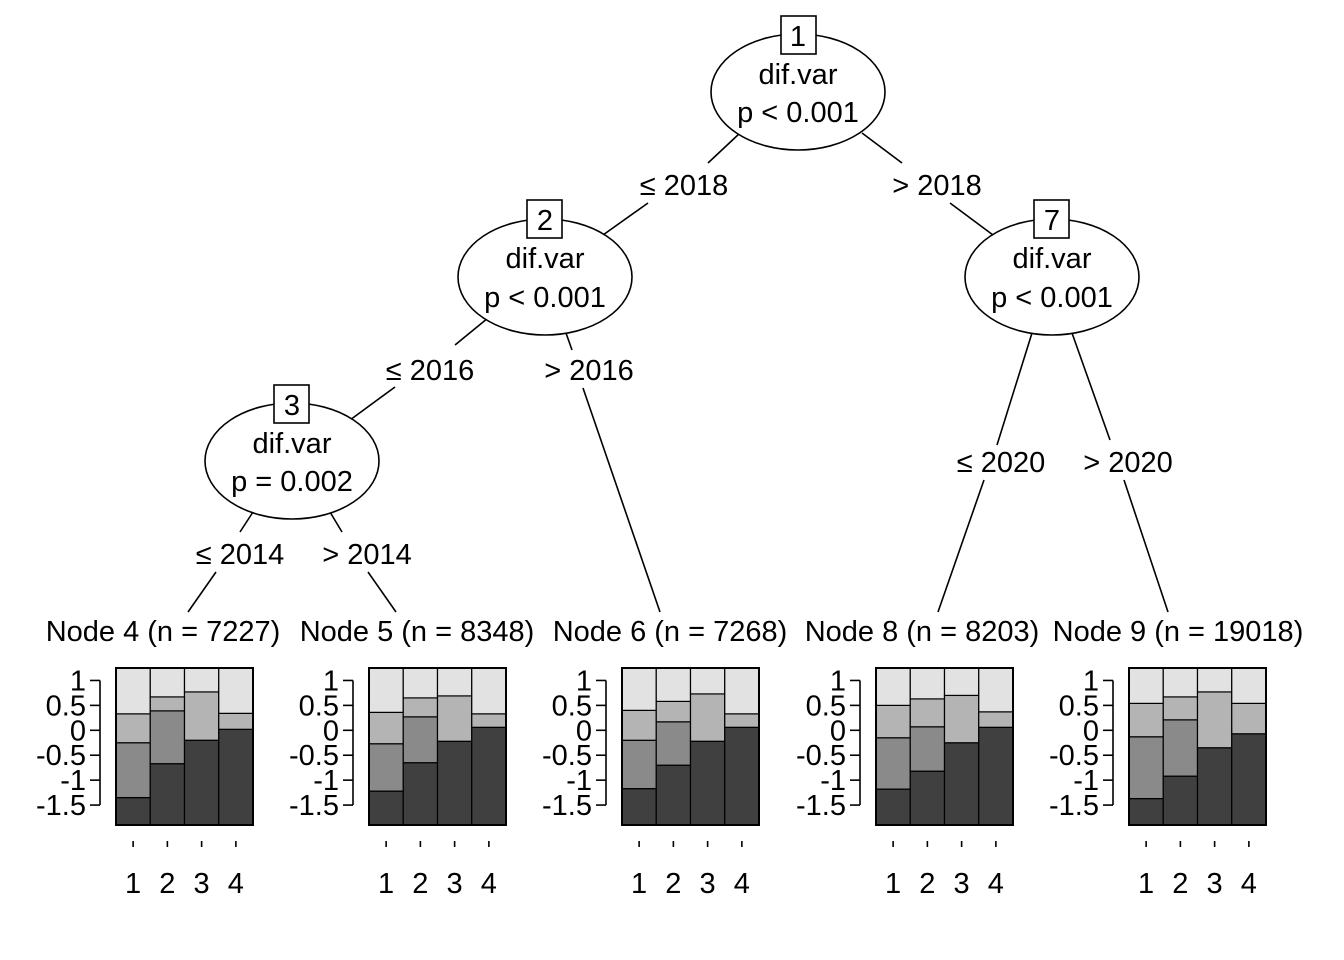 The image size is (1344, 960). I want to click on terminal-node-3: Node 6 (n = 7268)10.50-0.5-1-1.51 2 3 4, so click(664, 758).